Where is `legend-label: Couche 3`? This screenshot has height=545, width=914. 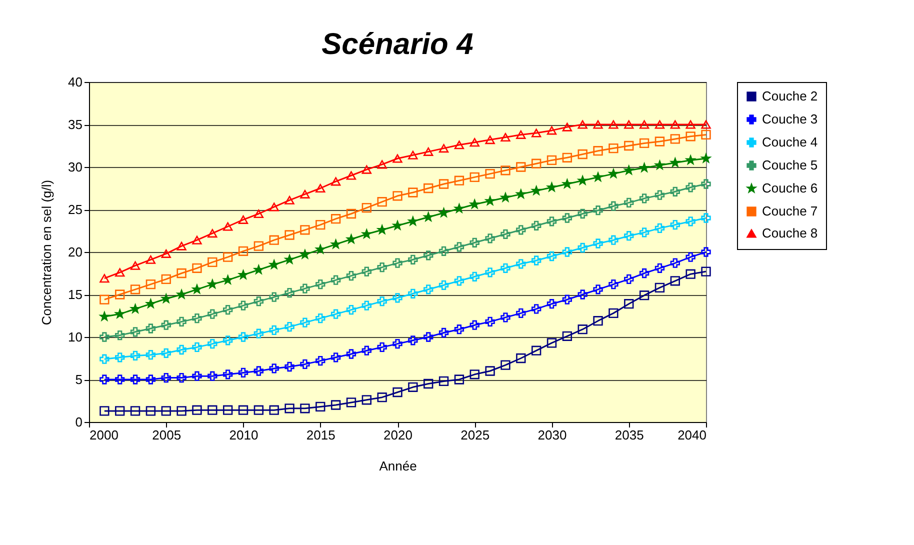
legend-label: Couche 3 is located at coordinates (790, 119).